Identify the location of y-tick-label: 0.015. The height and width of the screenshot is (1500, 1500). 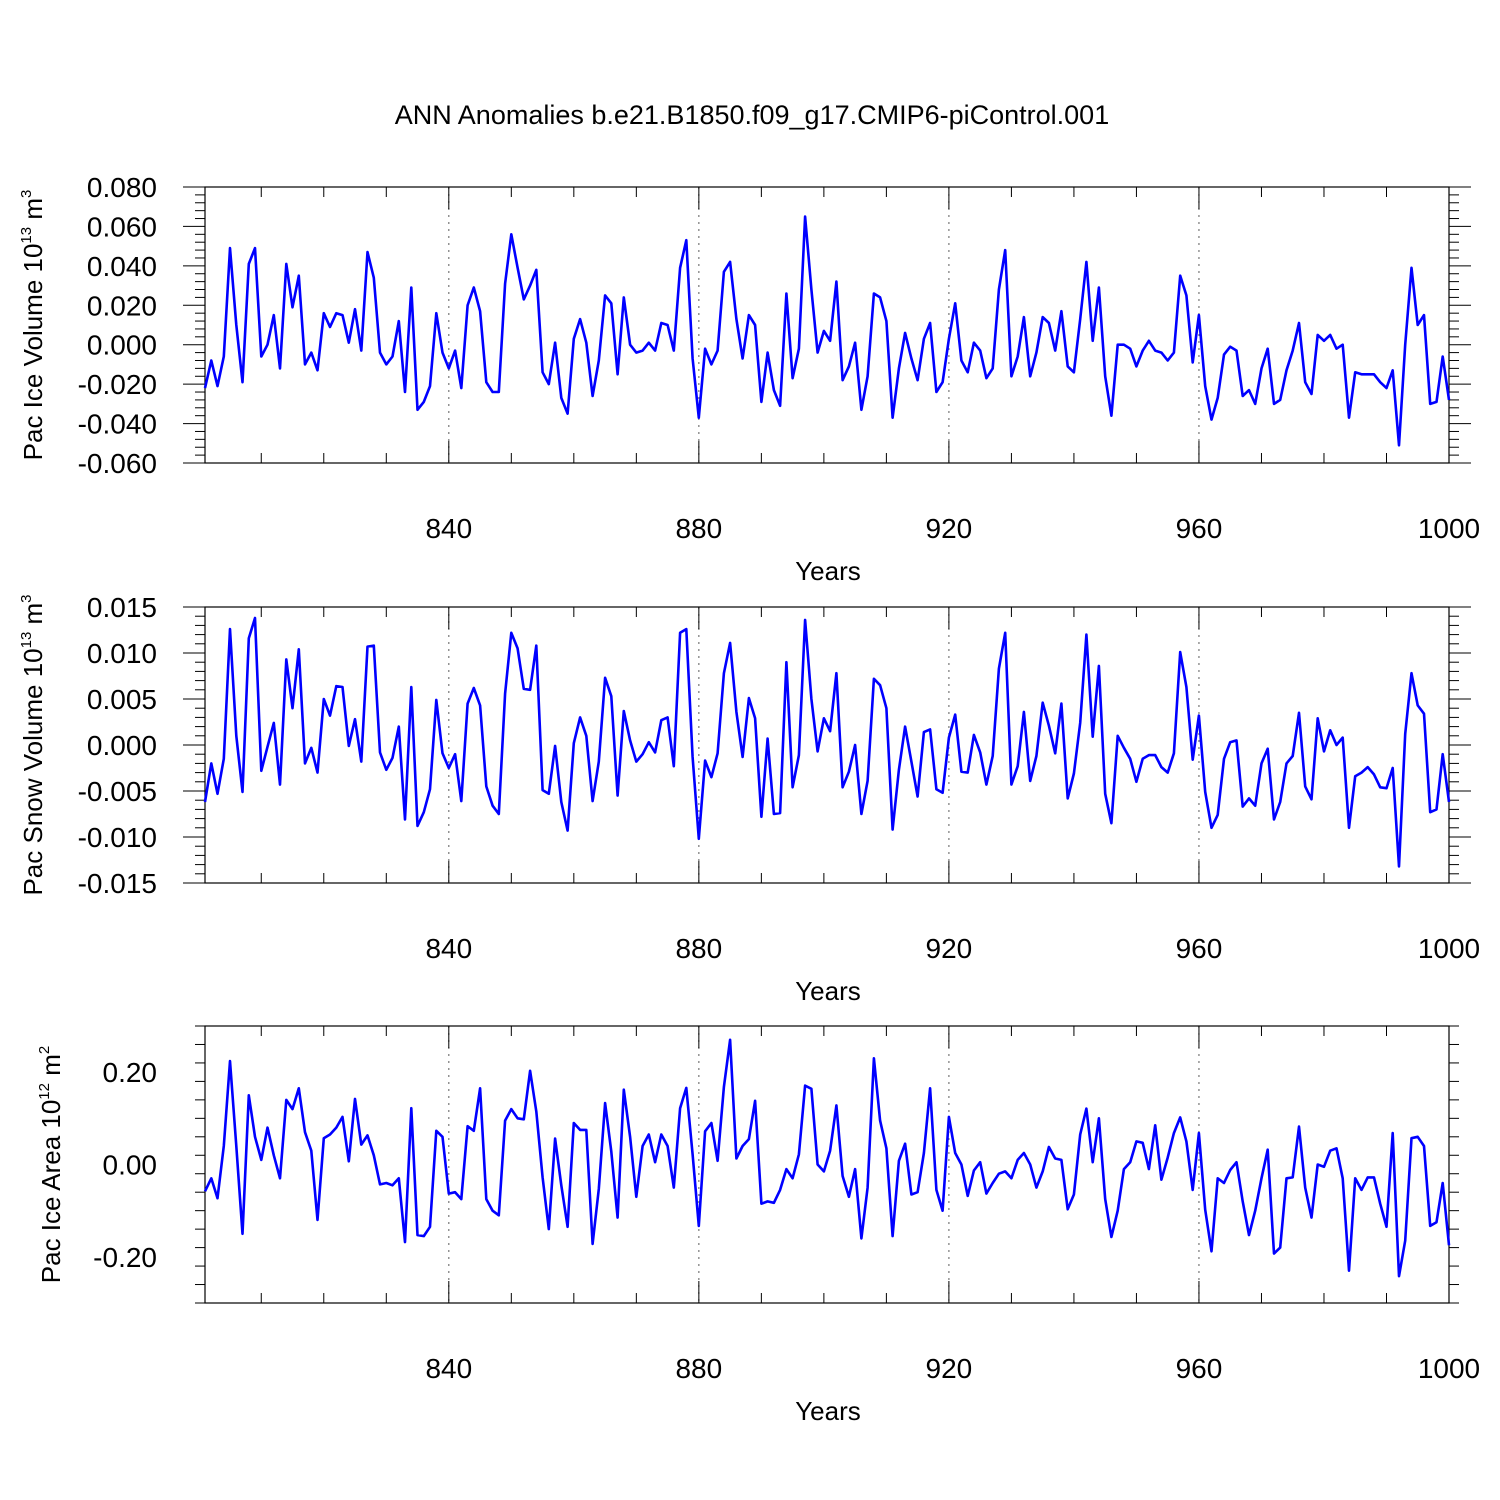
(122, 607).